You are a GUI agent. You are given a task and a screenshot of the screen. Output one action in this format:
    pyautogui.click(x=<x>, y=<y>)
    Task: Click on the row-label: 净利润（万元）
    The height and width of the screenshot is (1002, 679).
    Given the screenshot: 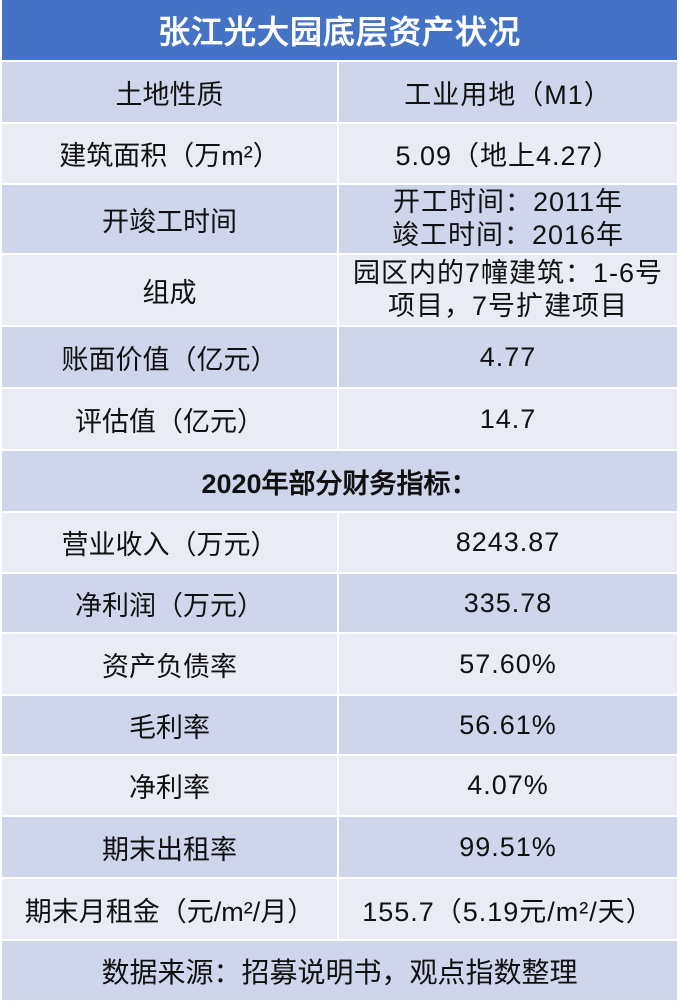 What is the action you would take?
    pyautogui.click(x=169, y=603)
    